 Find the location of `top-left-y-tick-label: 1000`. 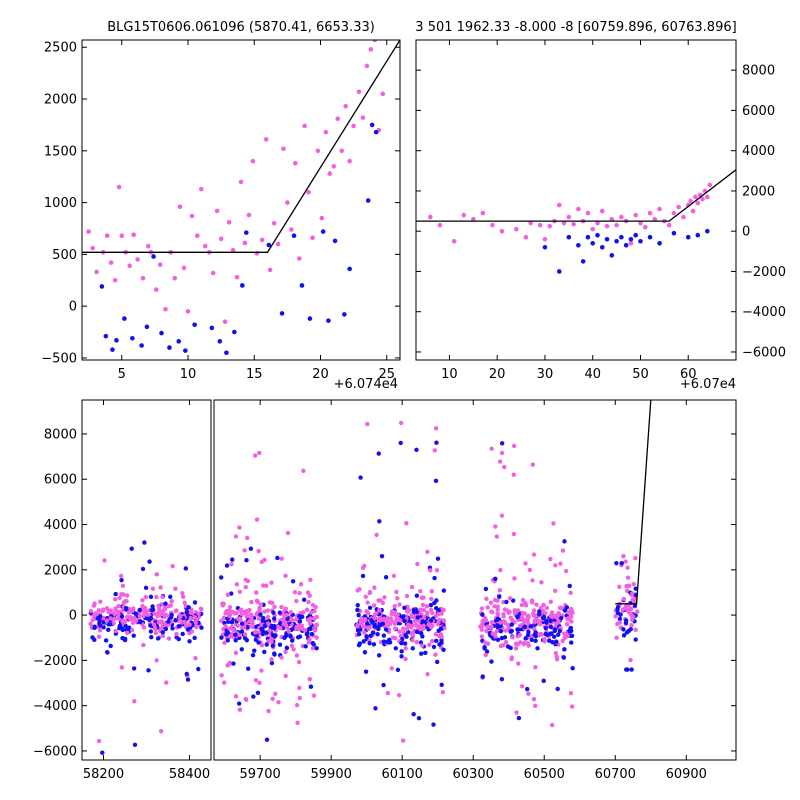

top-left-y-tick-label: 1000 is located at coordinates (60, 203).